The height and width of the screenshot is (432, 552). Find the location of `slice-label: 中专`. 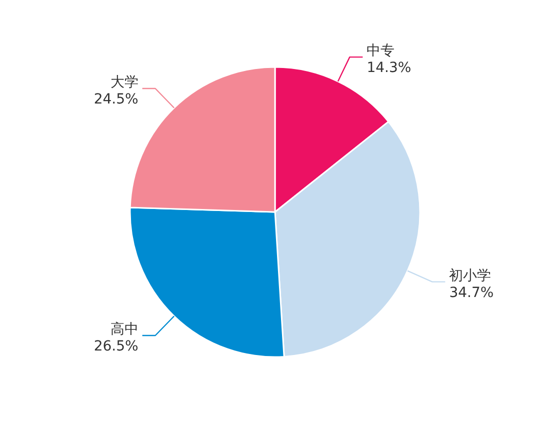

slice-label: 中专 is located at coordinates (380, 51).